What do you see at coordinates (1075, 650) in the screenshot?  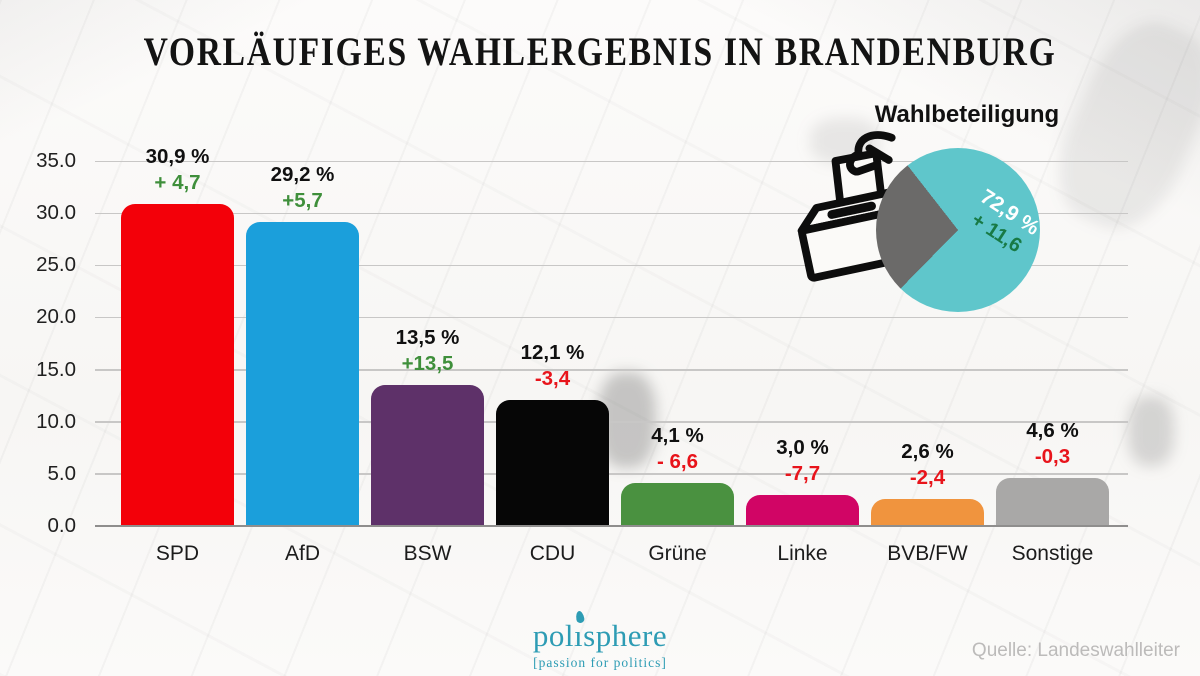 I see `source-credit: Quelle: Landeswahlleiter` at bounding box center [1075, 650].